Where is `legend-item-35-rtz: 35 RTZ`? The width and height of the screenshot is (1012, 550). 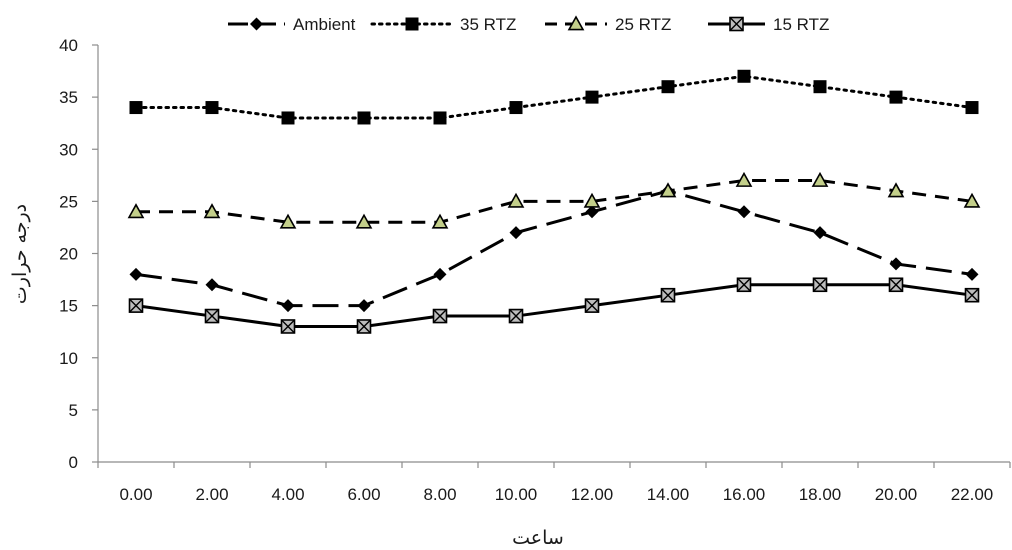
legend-item-35-rtz: 35 RTZ is located at coordinates (443, 24).